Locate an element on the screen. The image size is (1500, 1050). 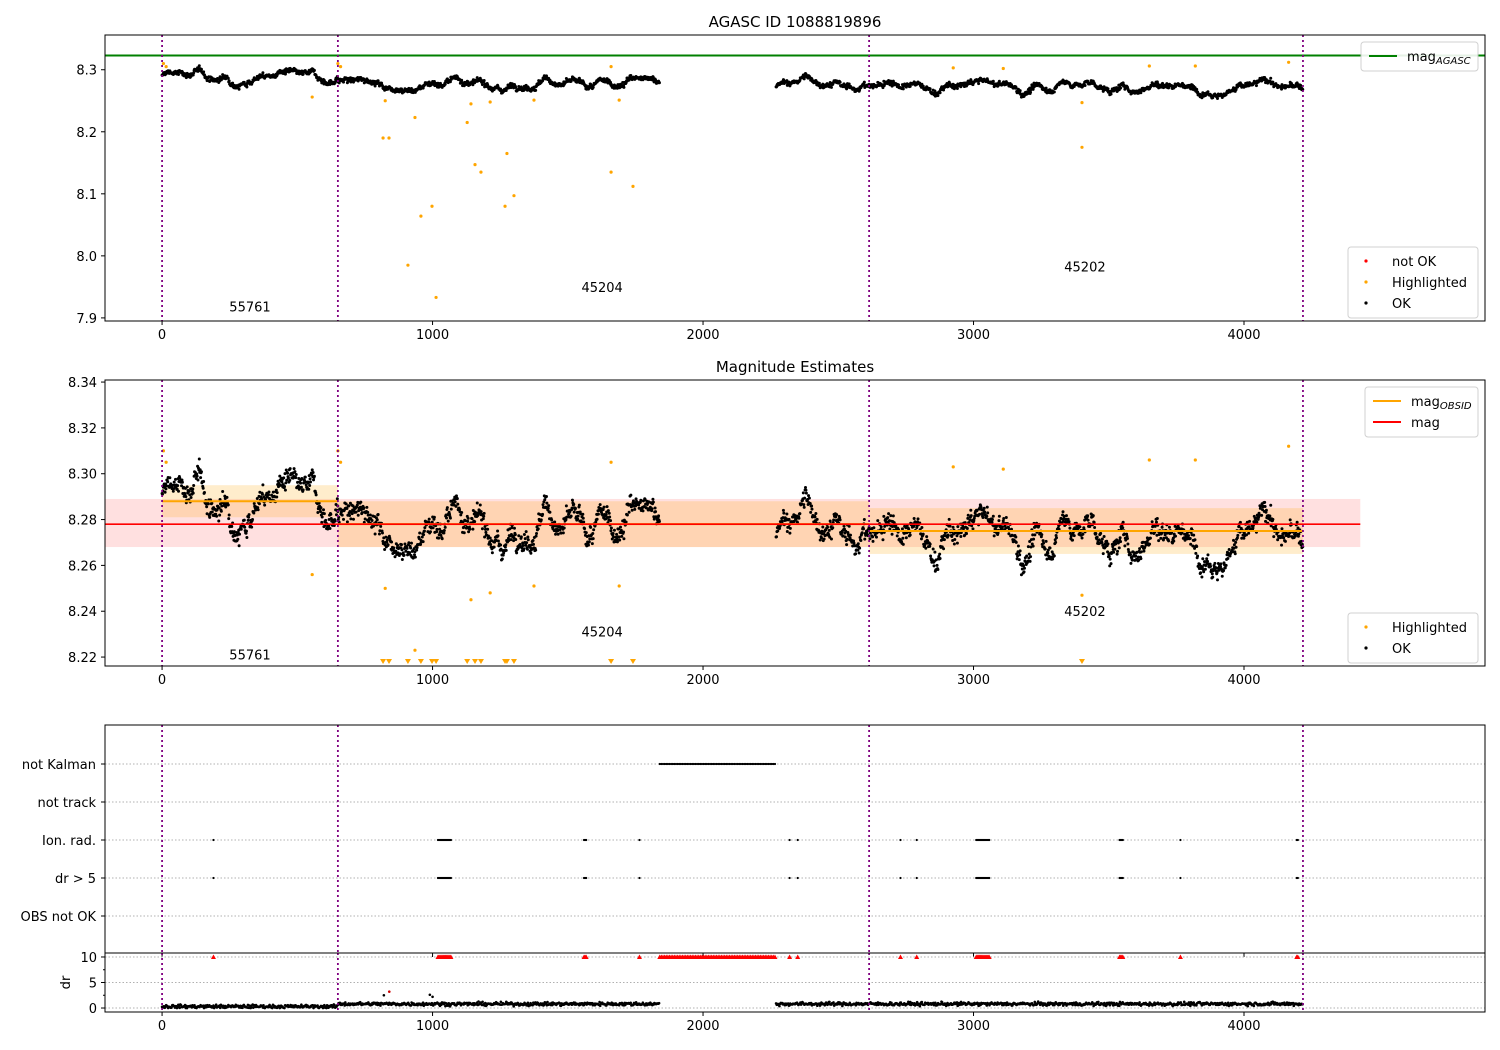
legend-label: mag is located at coordinates (1425, 423).